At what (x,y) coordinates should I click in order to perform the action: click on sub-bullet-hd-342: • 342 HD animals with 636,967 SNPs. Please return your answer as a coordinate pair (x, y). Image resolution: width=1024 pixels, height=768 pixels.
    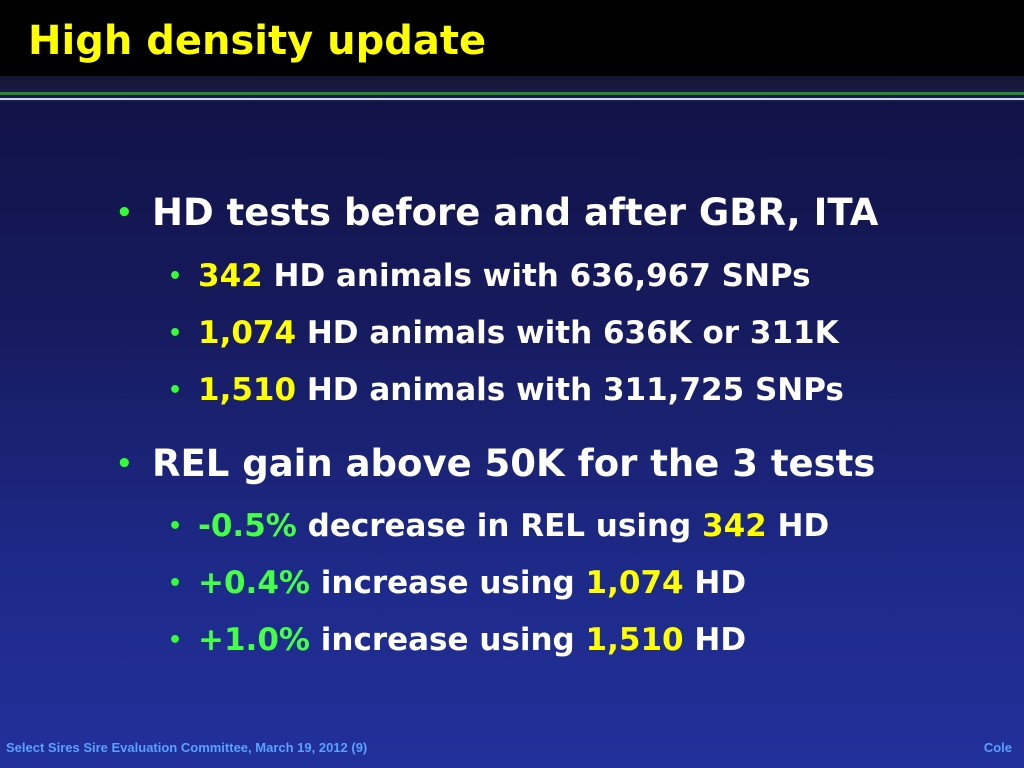
    Looking at the image, I should click on (489, 276).